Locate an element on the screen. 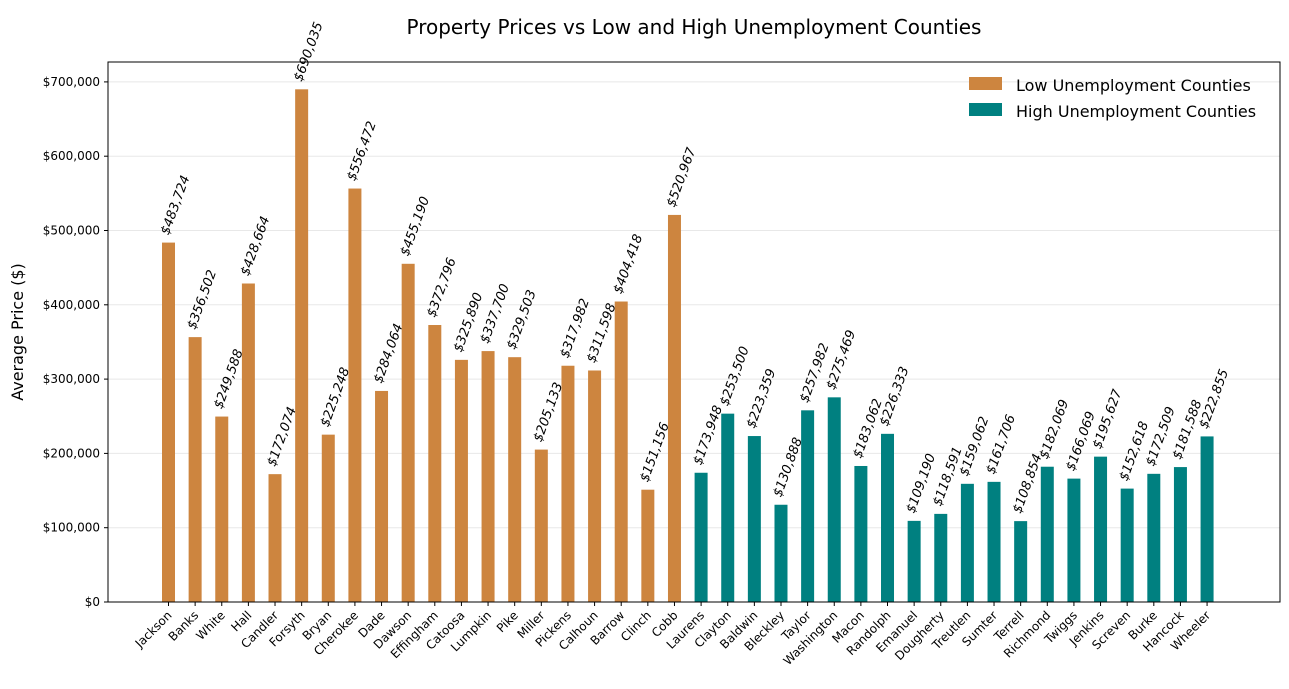  bar-jenkins is located at coordinates (1101, 529).